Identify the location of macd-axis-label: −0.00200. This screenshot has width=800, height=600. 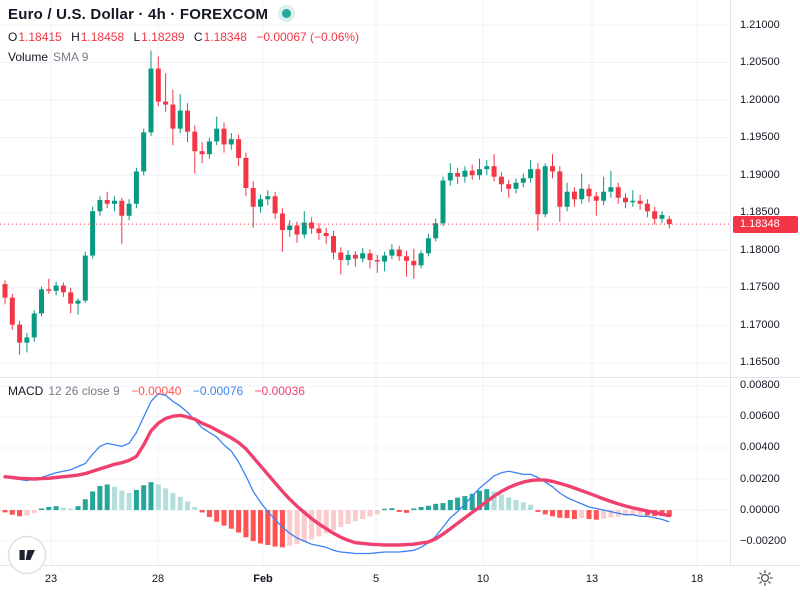
(763, 540).